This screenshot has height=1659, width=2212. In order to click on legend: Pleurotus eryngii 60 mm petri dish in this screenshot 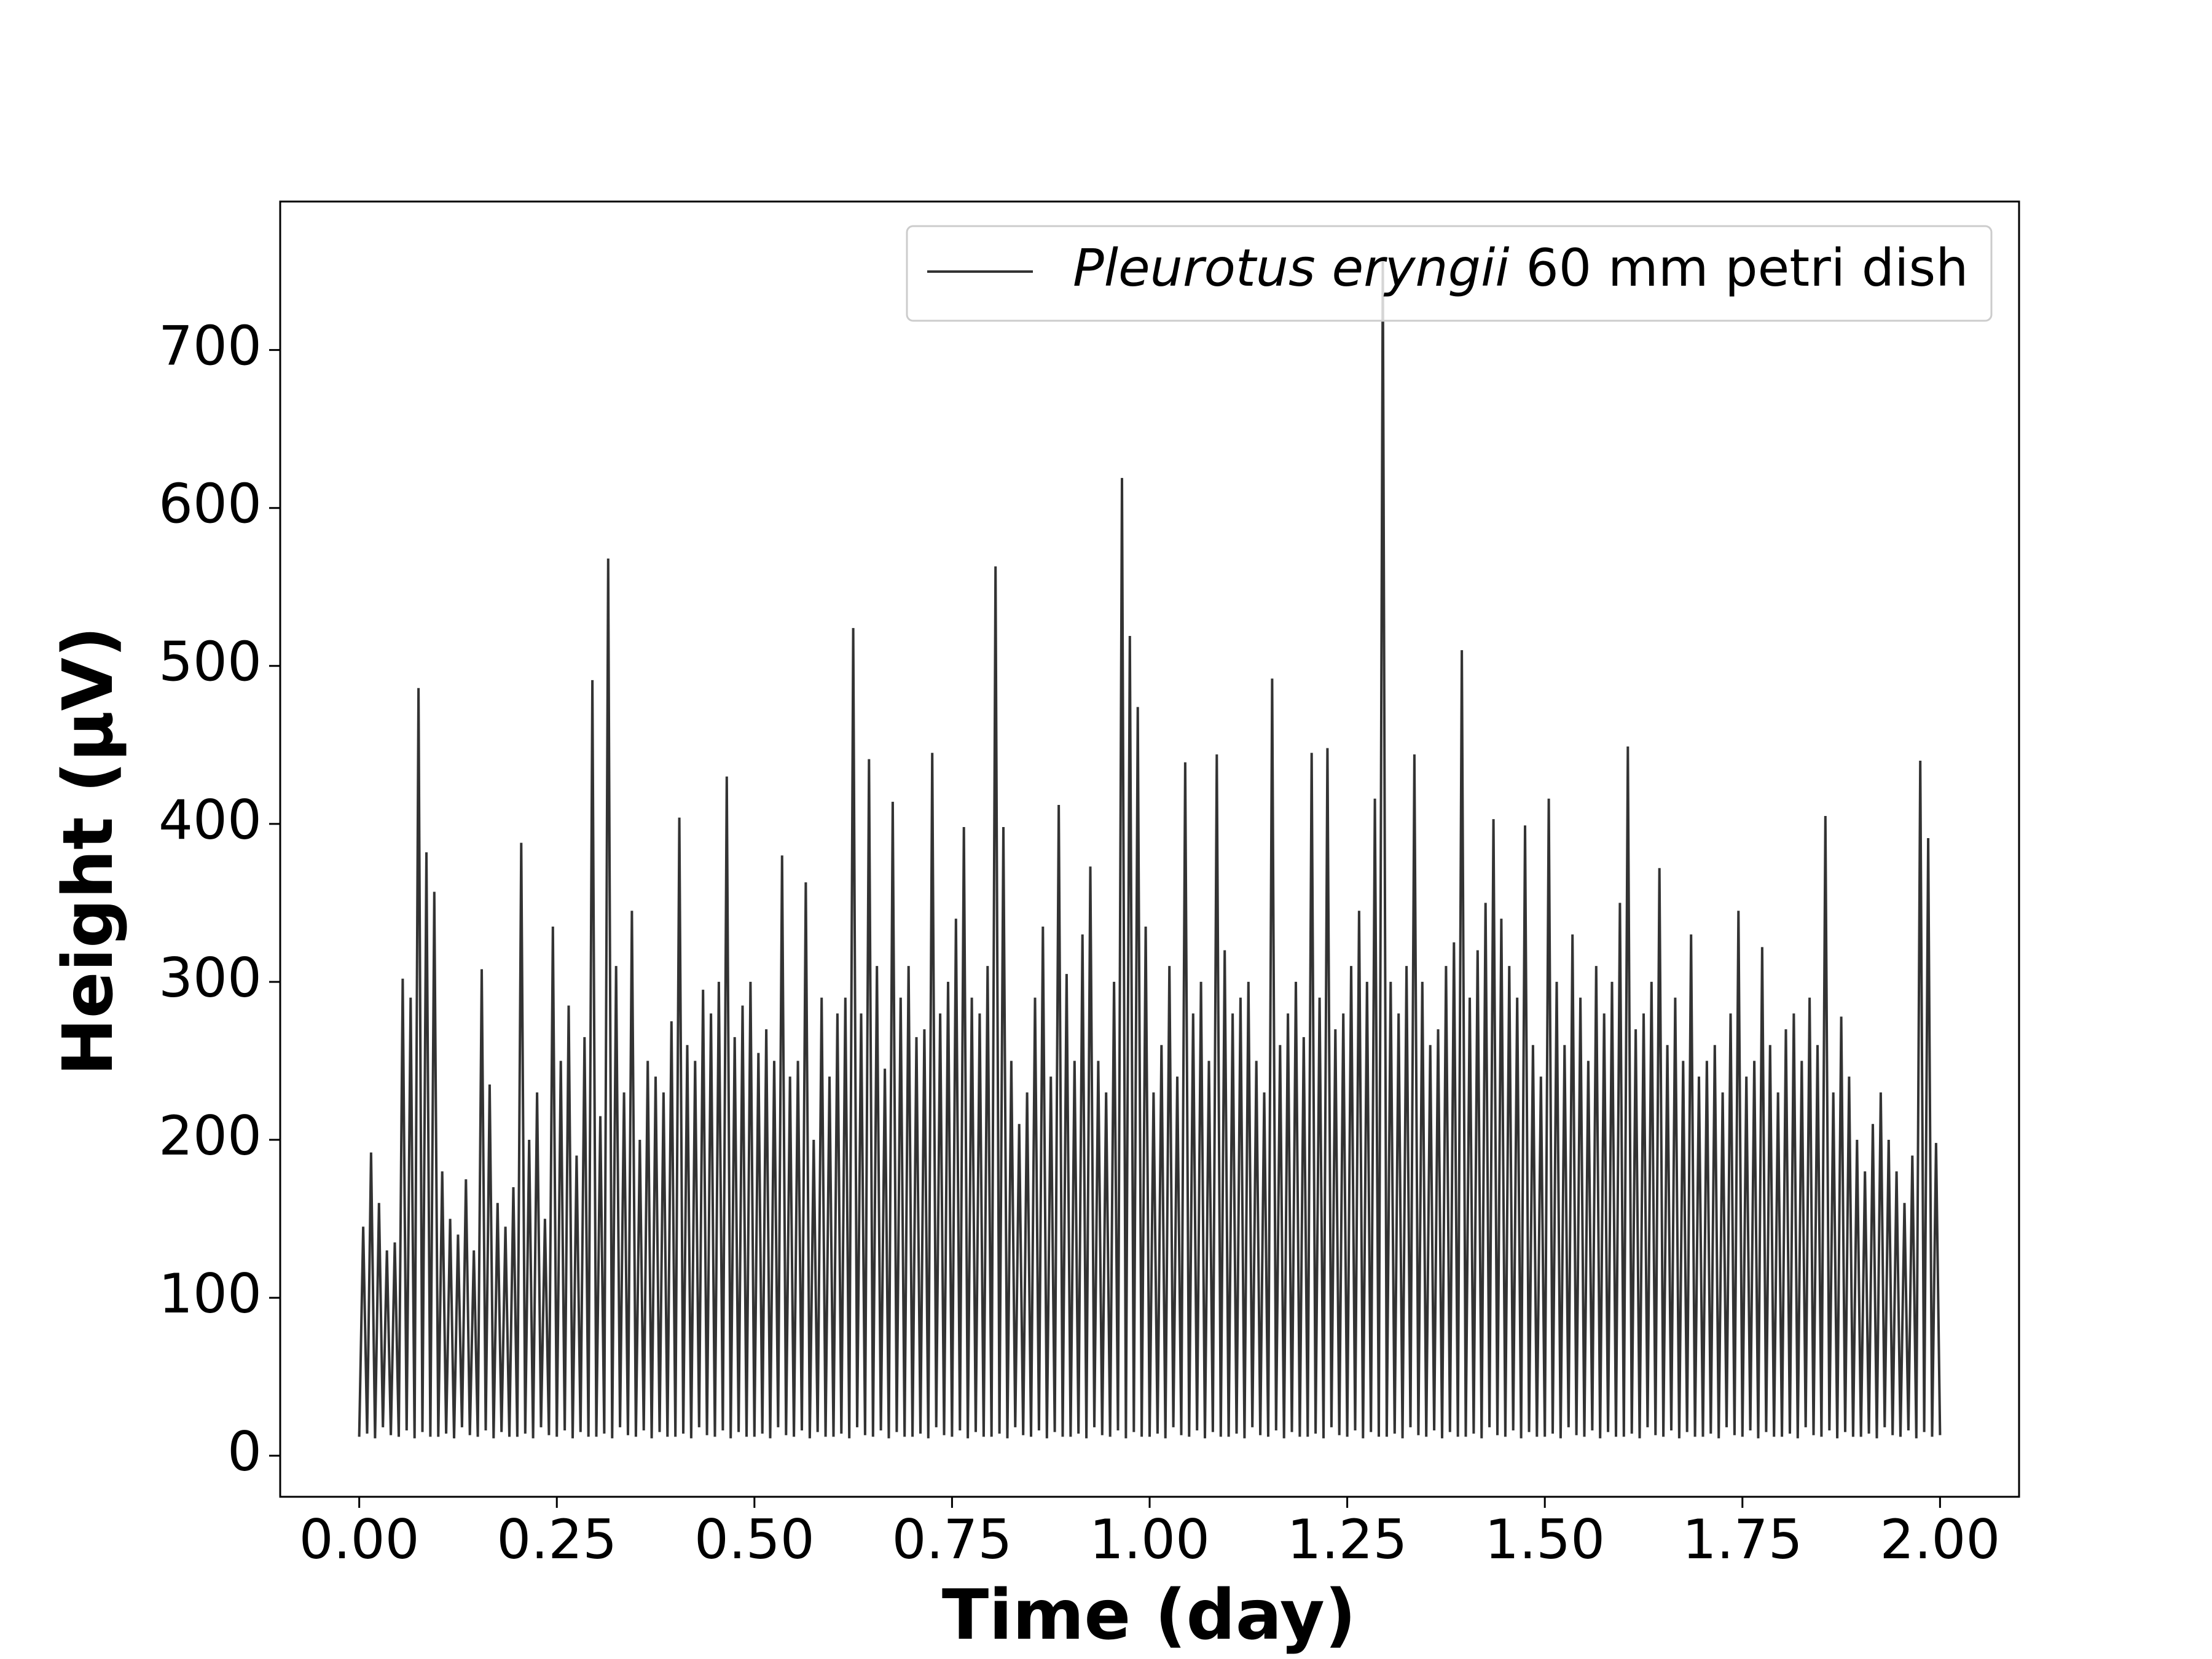, I will do `click(1449, 273)`.